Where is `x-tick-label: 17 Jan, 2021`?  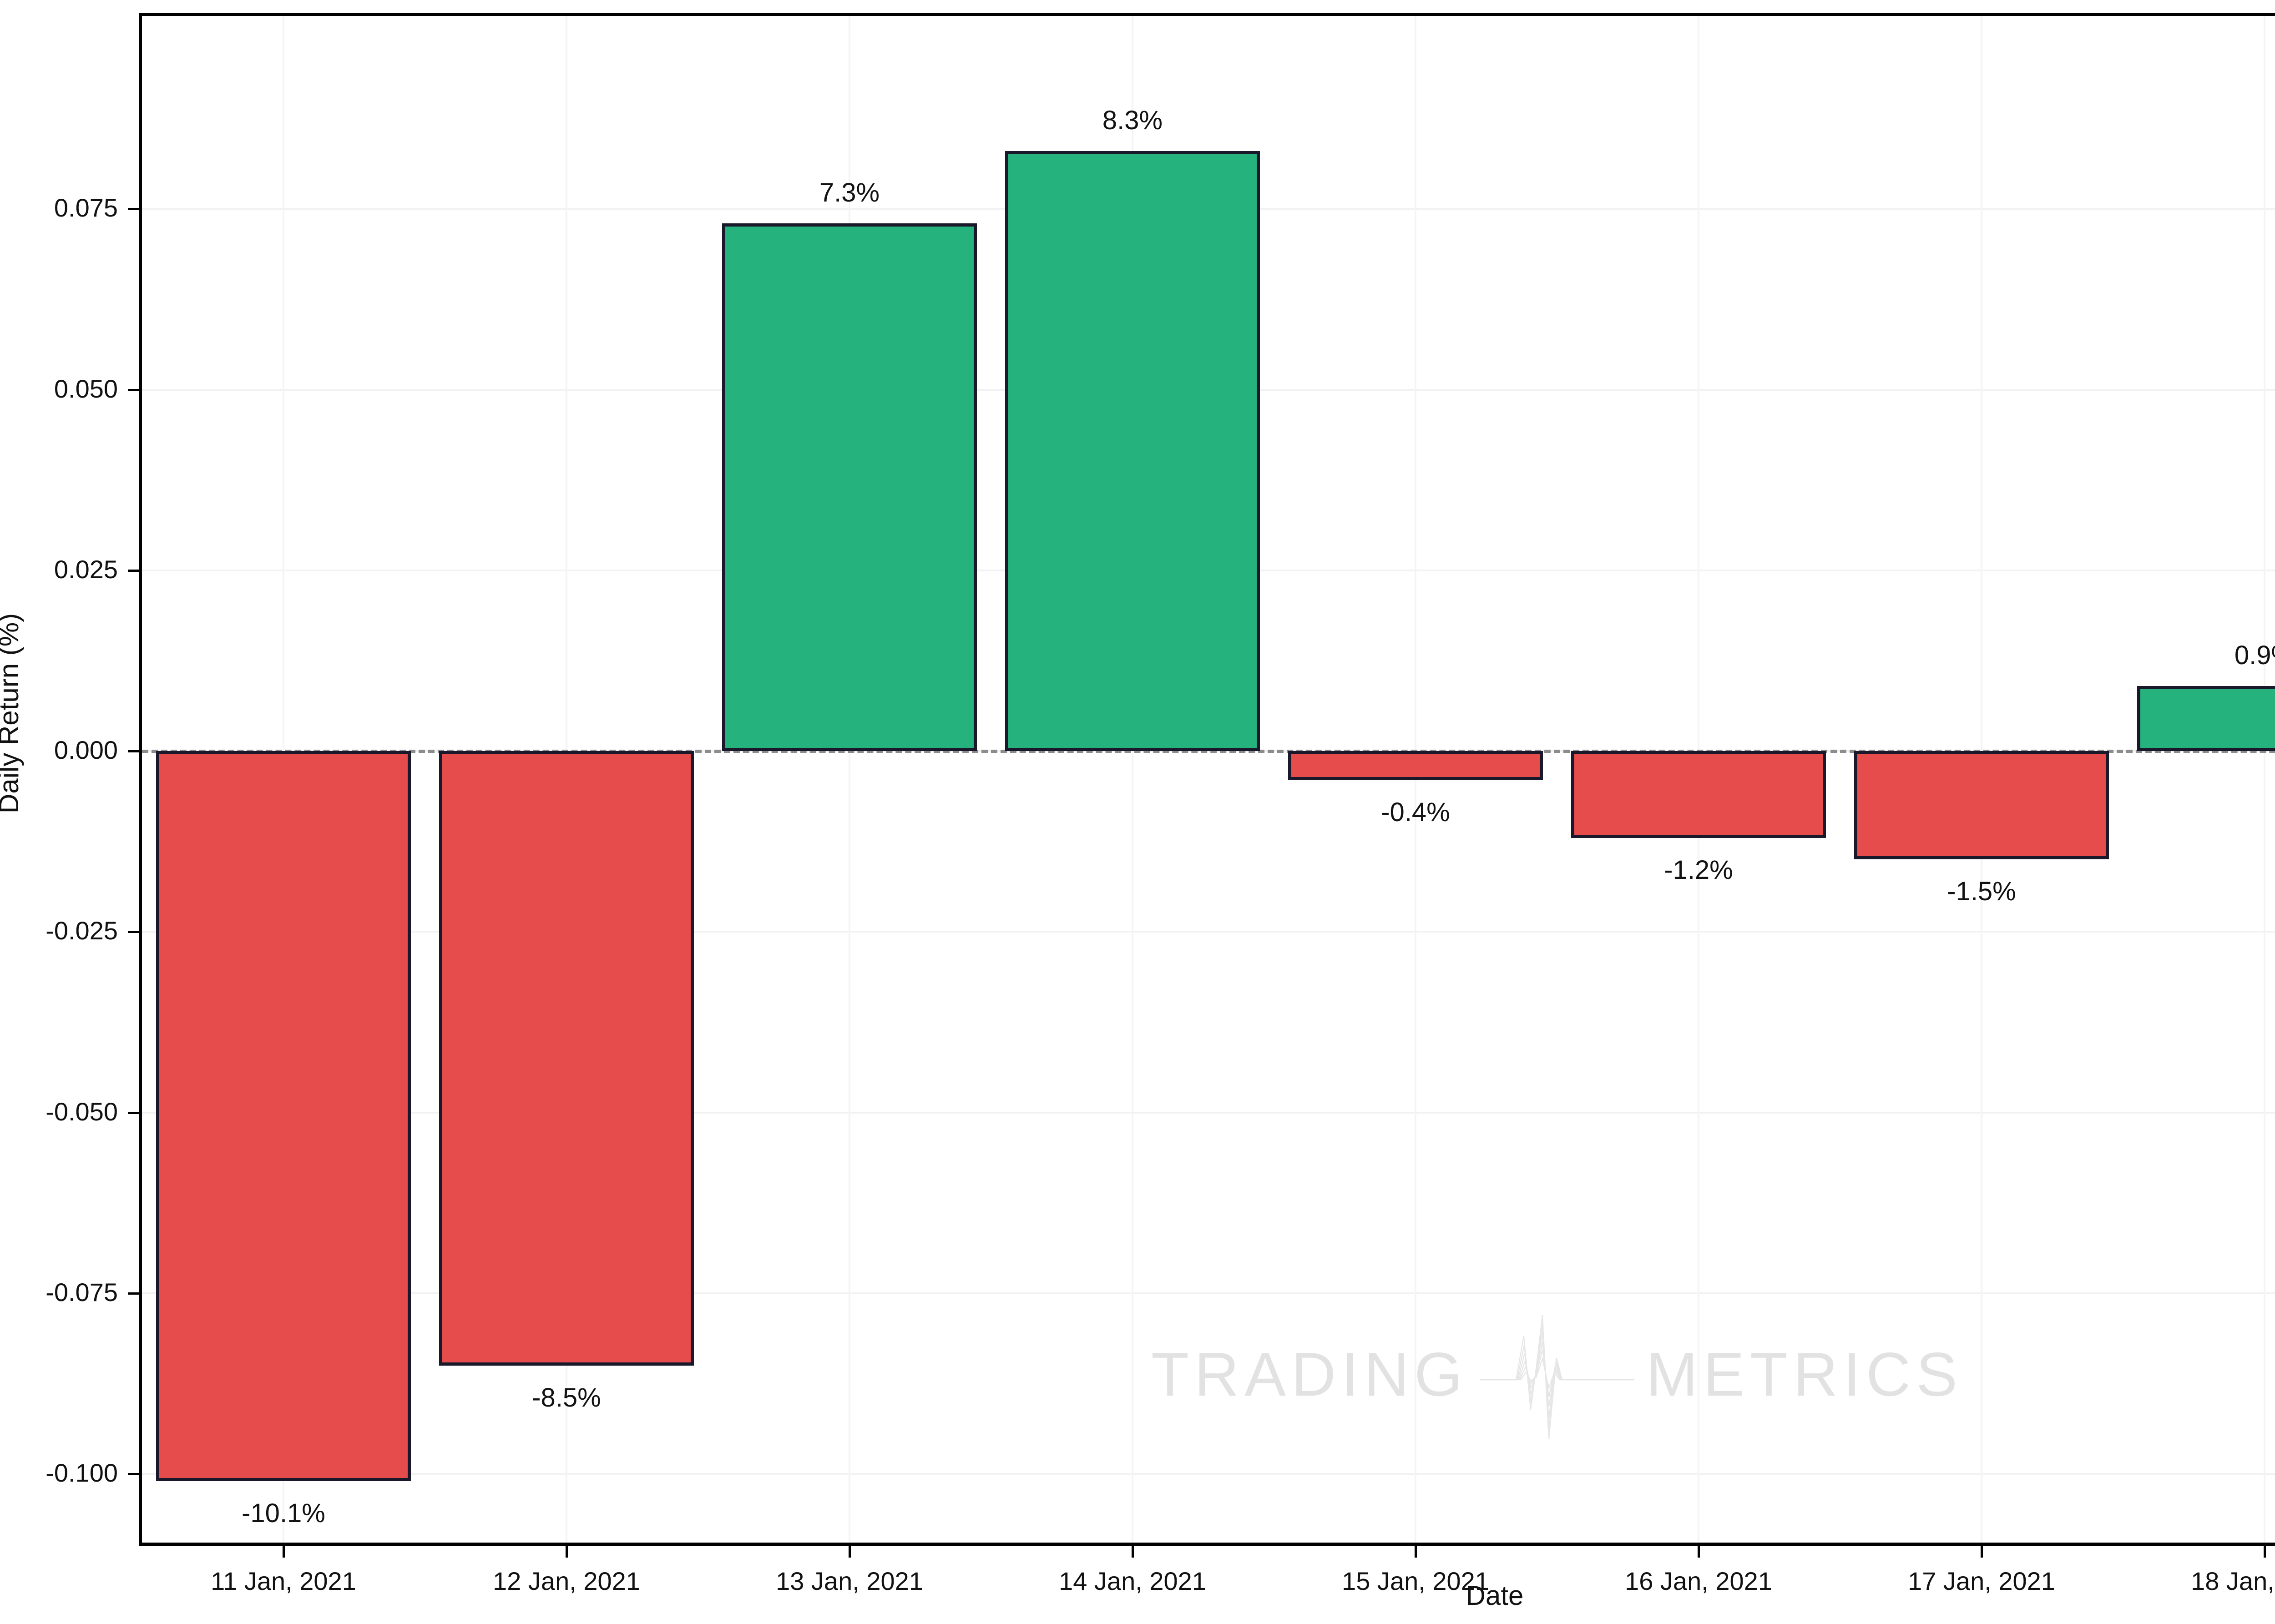
x-tick-label: 17 Jan, 2021 is located at coordinates (1982, 1581).